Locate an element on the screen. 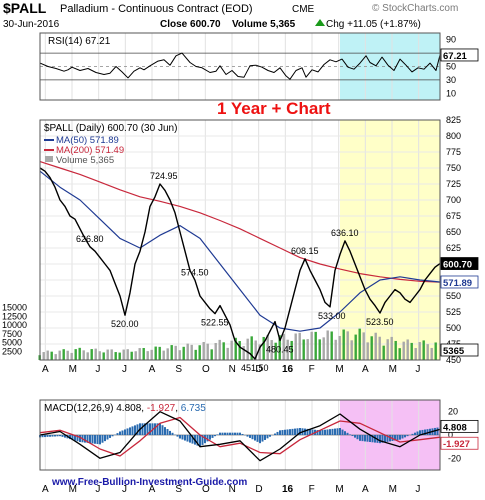  macd-last-signal-label-box is located at coordinates (459, 443).